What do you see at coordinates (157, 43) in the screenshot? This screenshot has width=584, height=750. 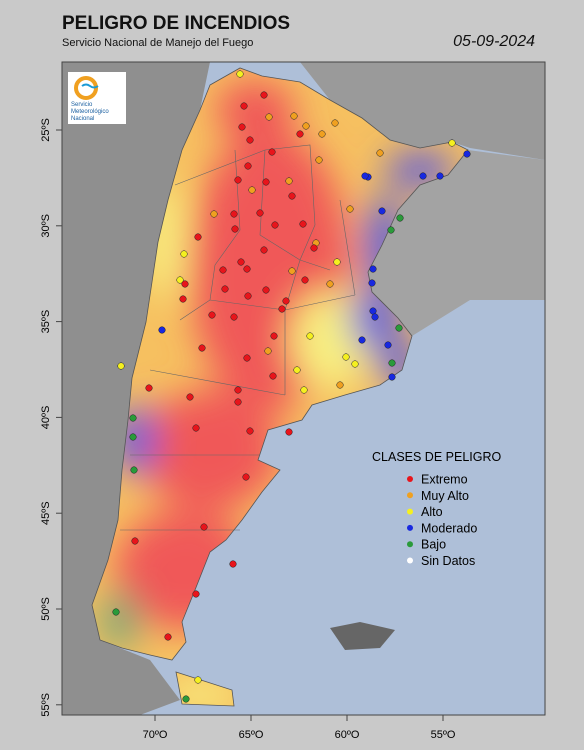 I see `subtitle: Servicio Nacional de Manejo del Fuego` at bounding box center [157, 43].